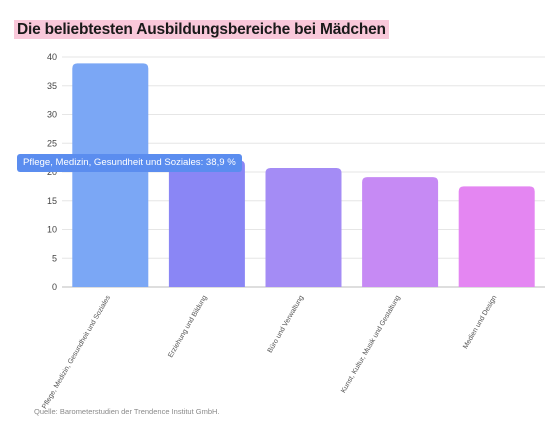  What do you see at coordinates (52, 86) in the screenshot?
I see `y-tick-label: 35` at bounding box center [52, 86].